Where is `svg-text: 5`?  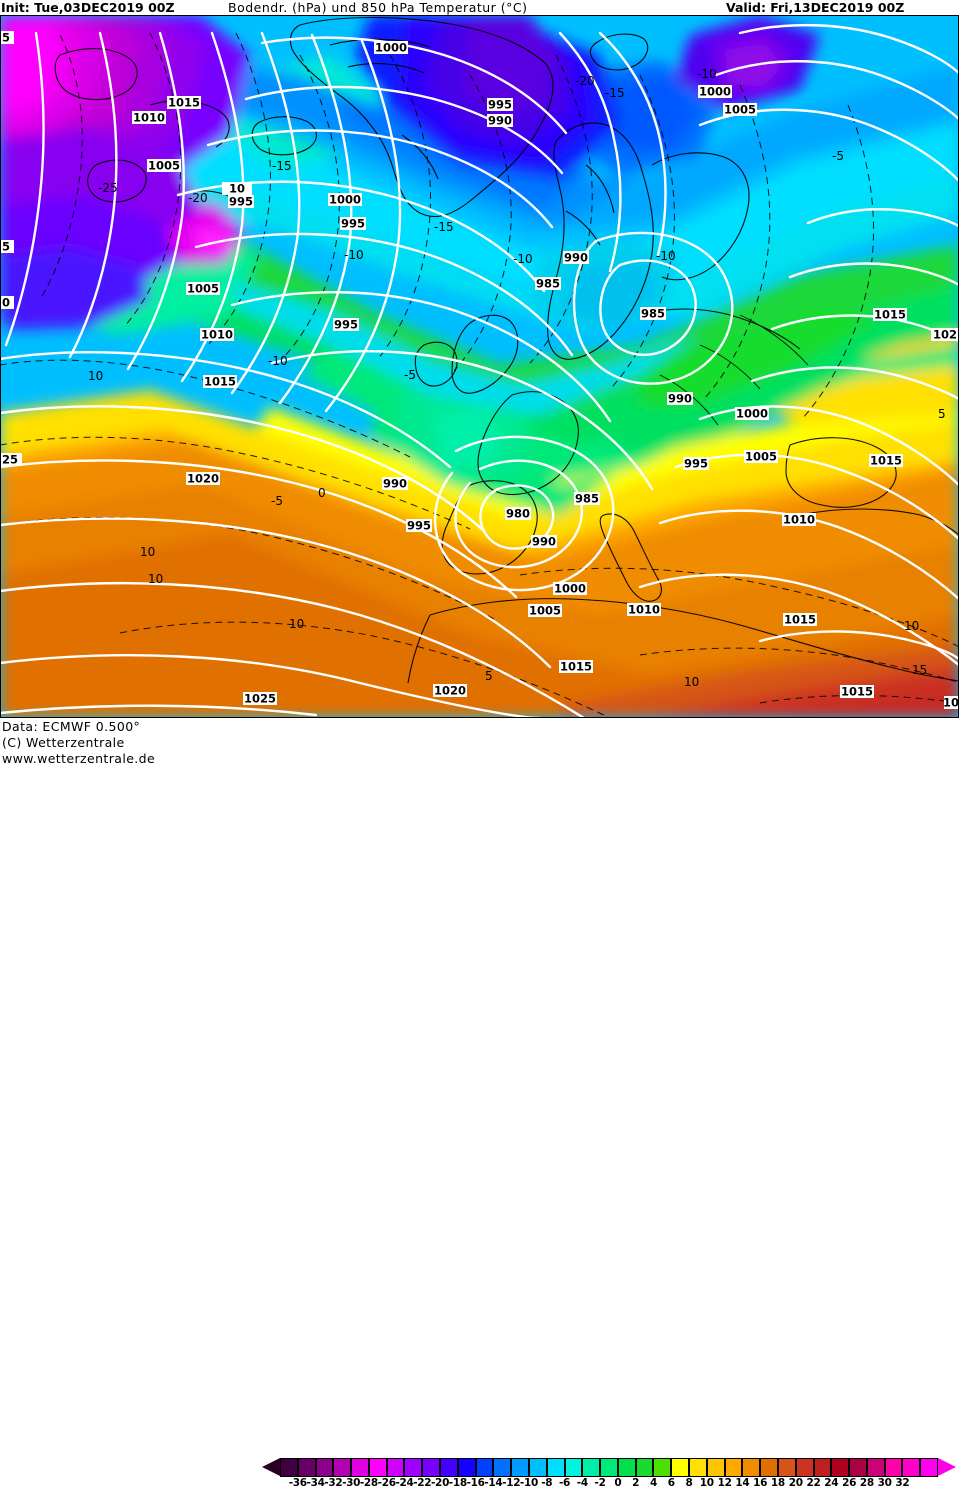
svg-text: 5 is located at coordinates (942, 414).